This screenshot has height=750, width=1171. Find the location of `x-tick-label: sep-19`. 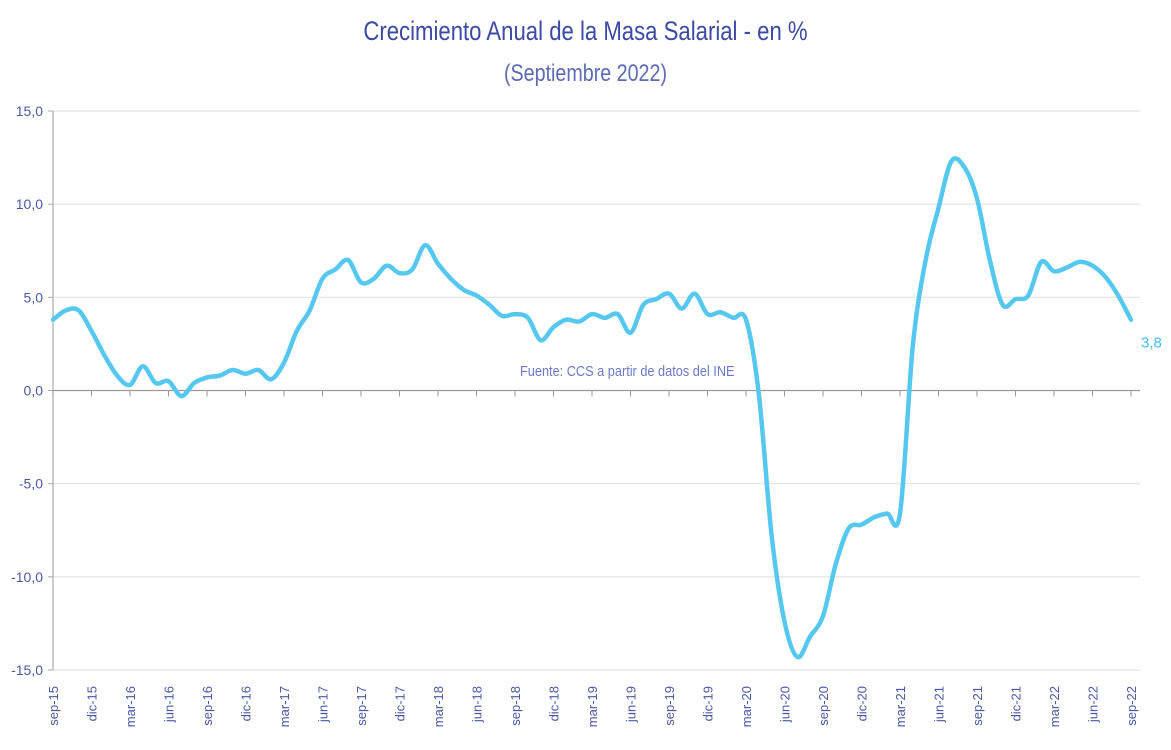

x-tick-label: sep-19 is located at coordinates (669, 706).